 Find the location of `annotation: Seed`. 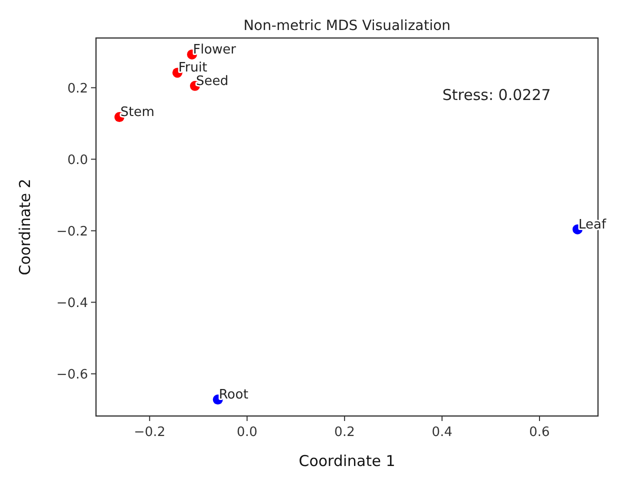

annotation: Seed is located at coordinates (212, 81).